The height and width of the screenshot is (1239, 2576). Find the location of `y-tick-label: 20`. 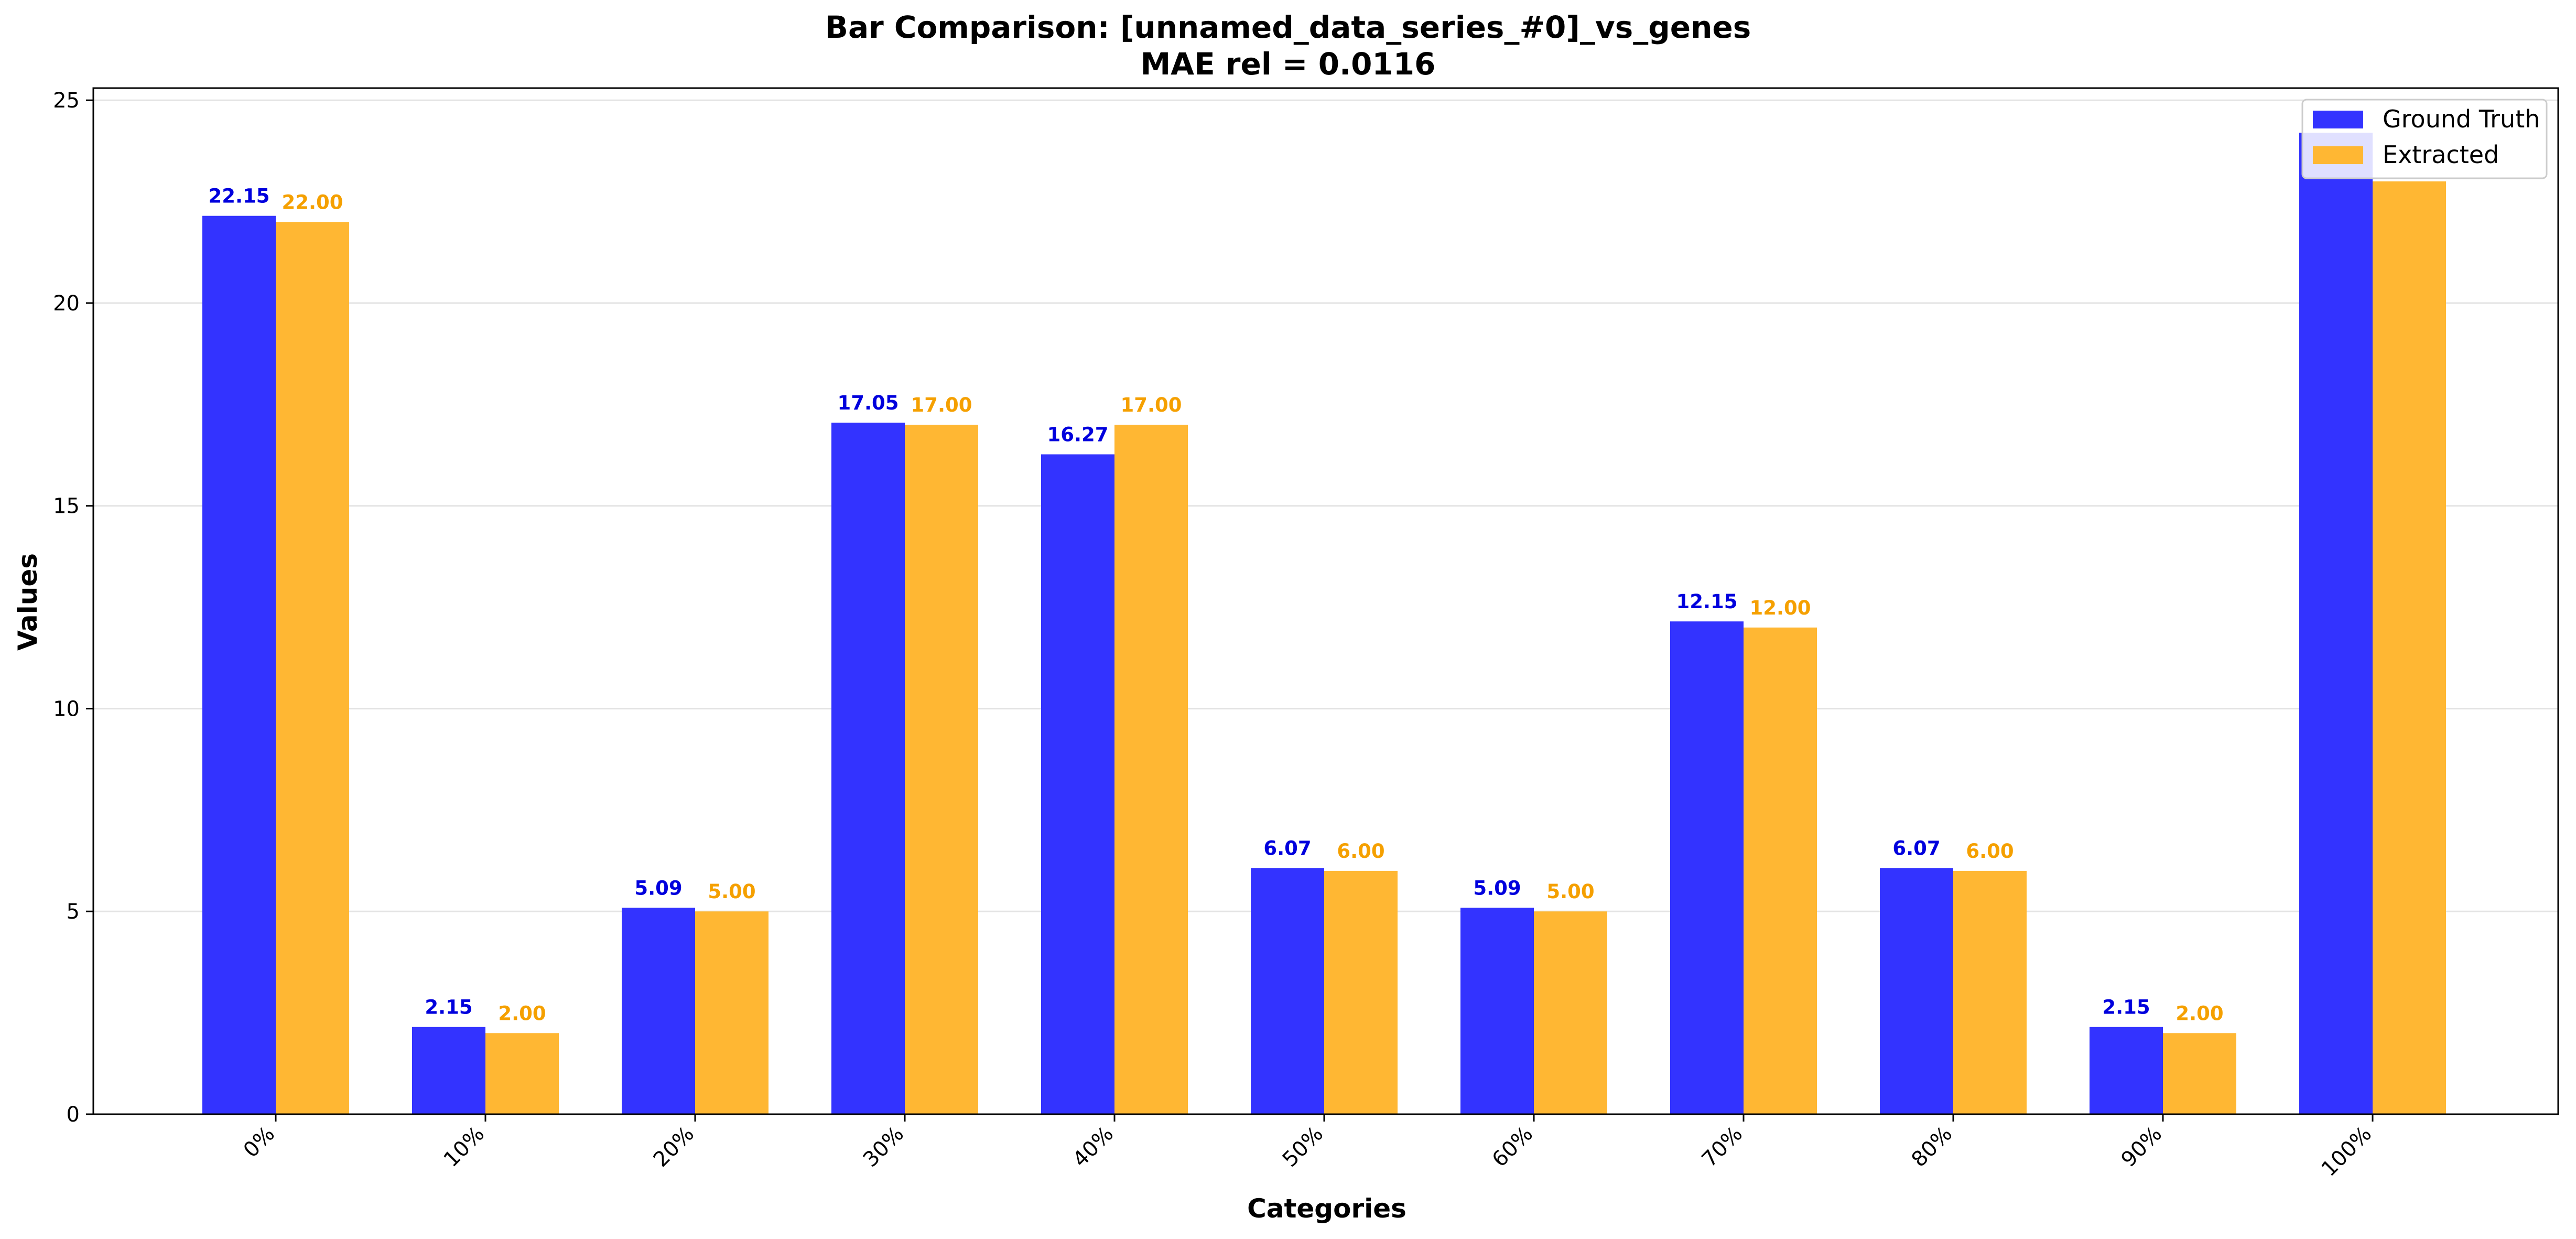

y-tick-label: 20 is located at coordinates (66, 304).